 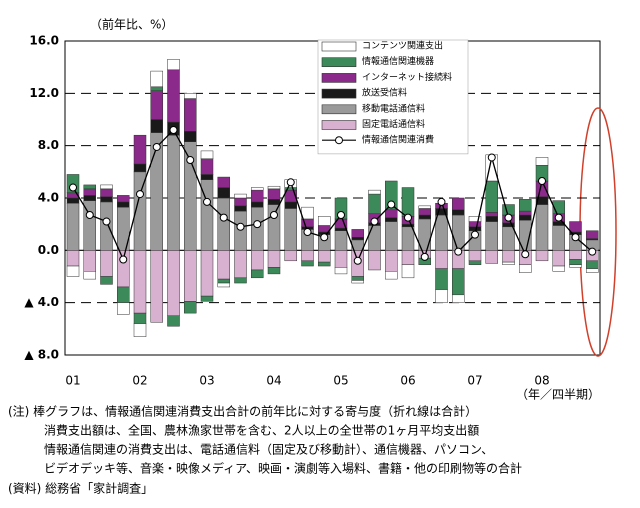 What do you see at coordinates (407, 381) in the screenshot?
I see `x-tick-label: 06` at bounding box center [407, 381].